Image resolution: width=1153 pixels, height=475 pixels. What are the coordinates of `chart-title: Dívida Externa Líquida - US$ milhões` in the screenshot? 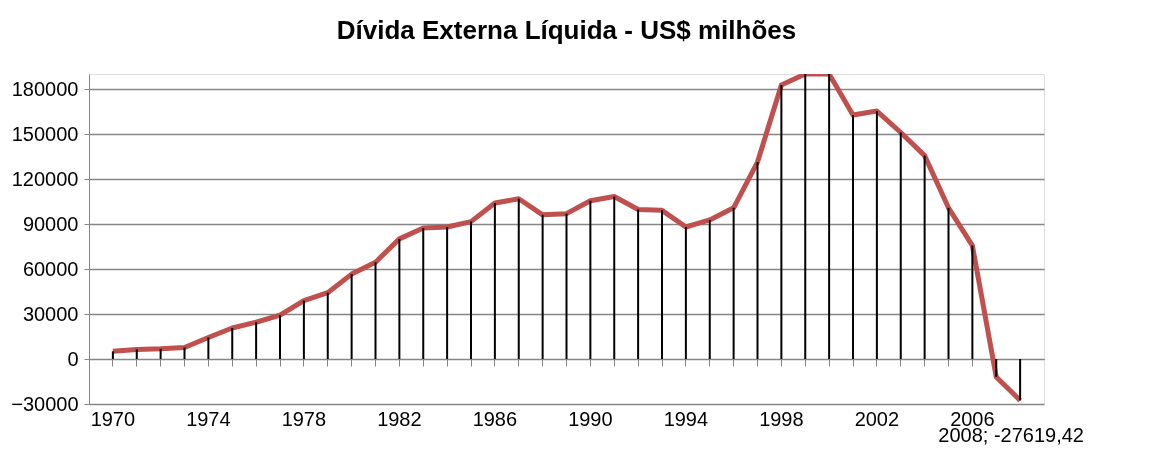 It's located at (566, 30).